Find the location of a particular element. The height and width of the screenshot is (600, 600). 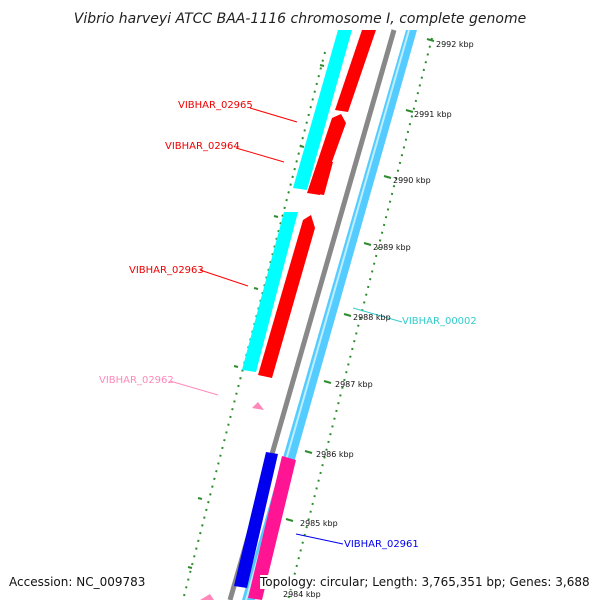

gene-label-02961: VIBHAR_02961 is located at coordinates (381, 544).